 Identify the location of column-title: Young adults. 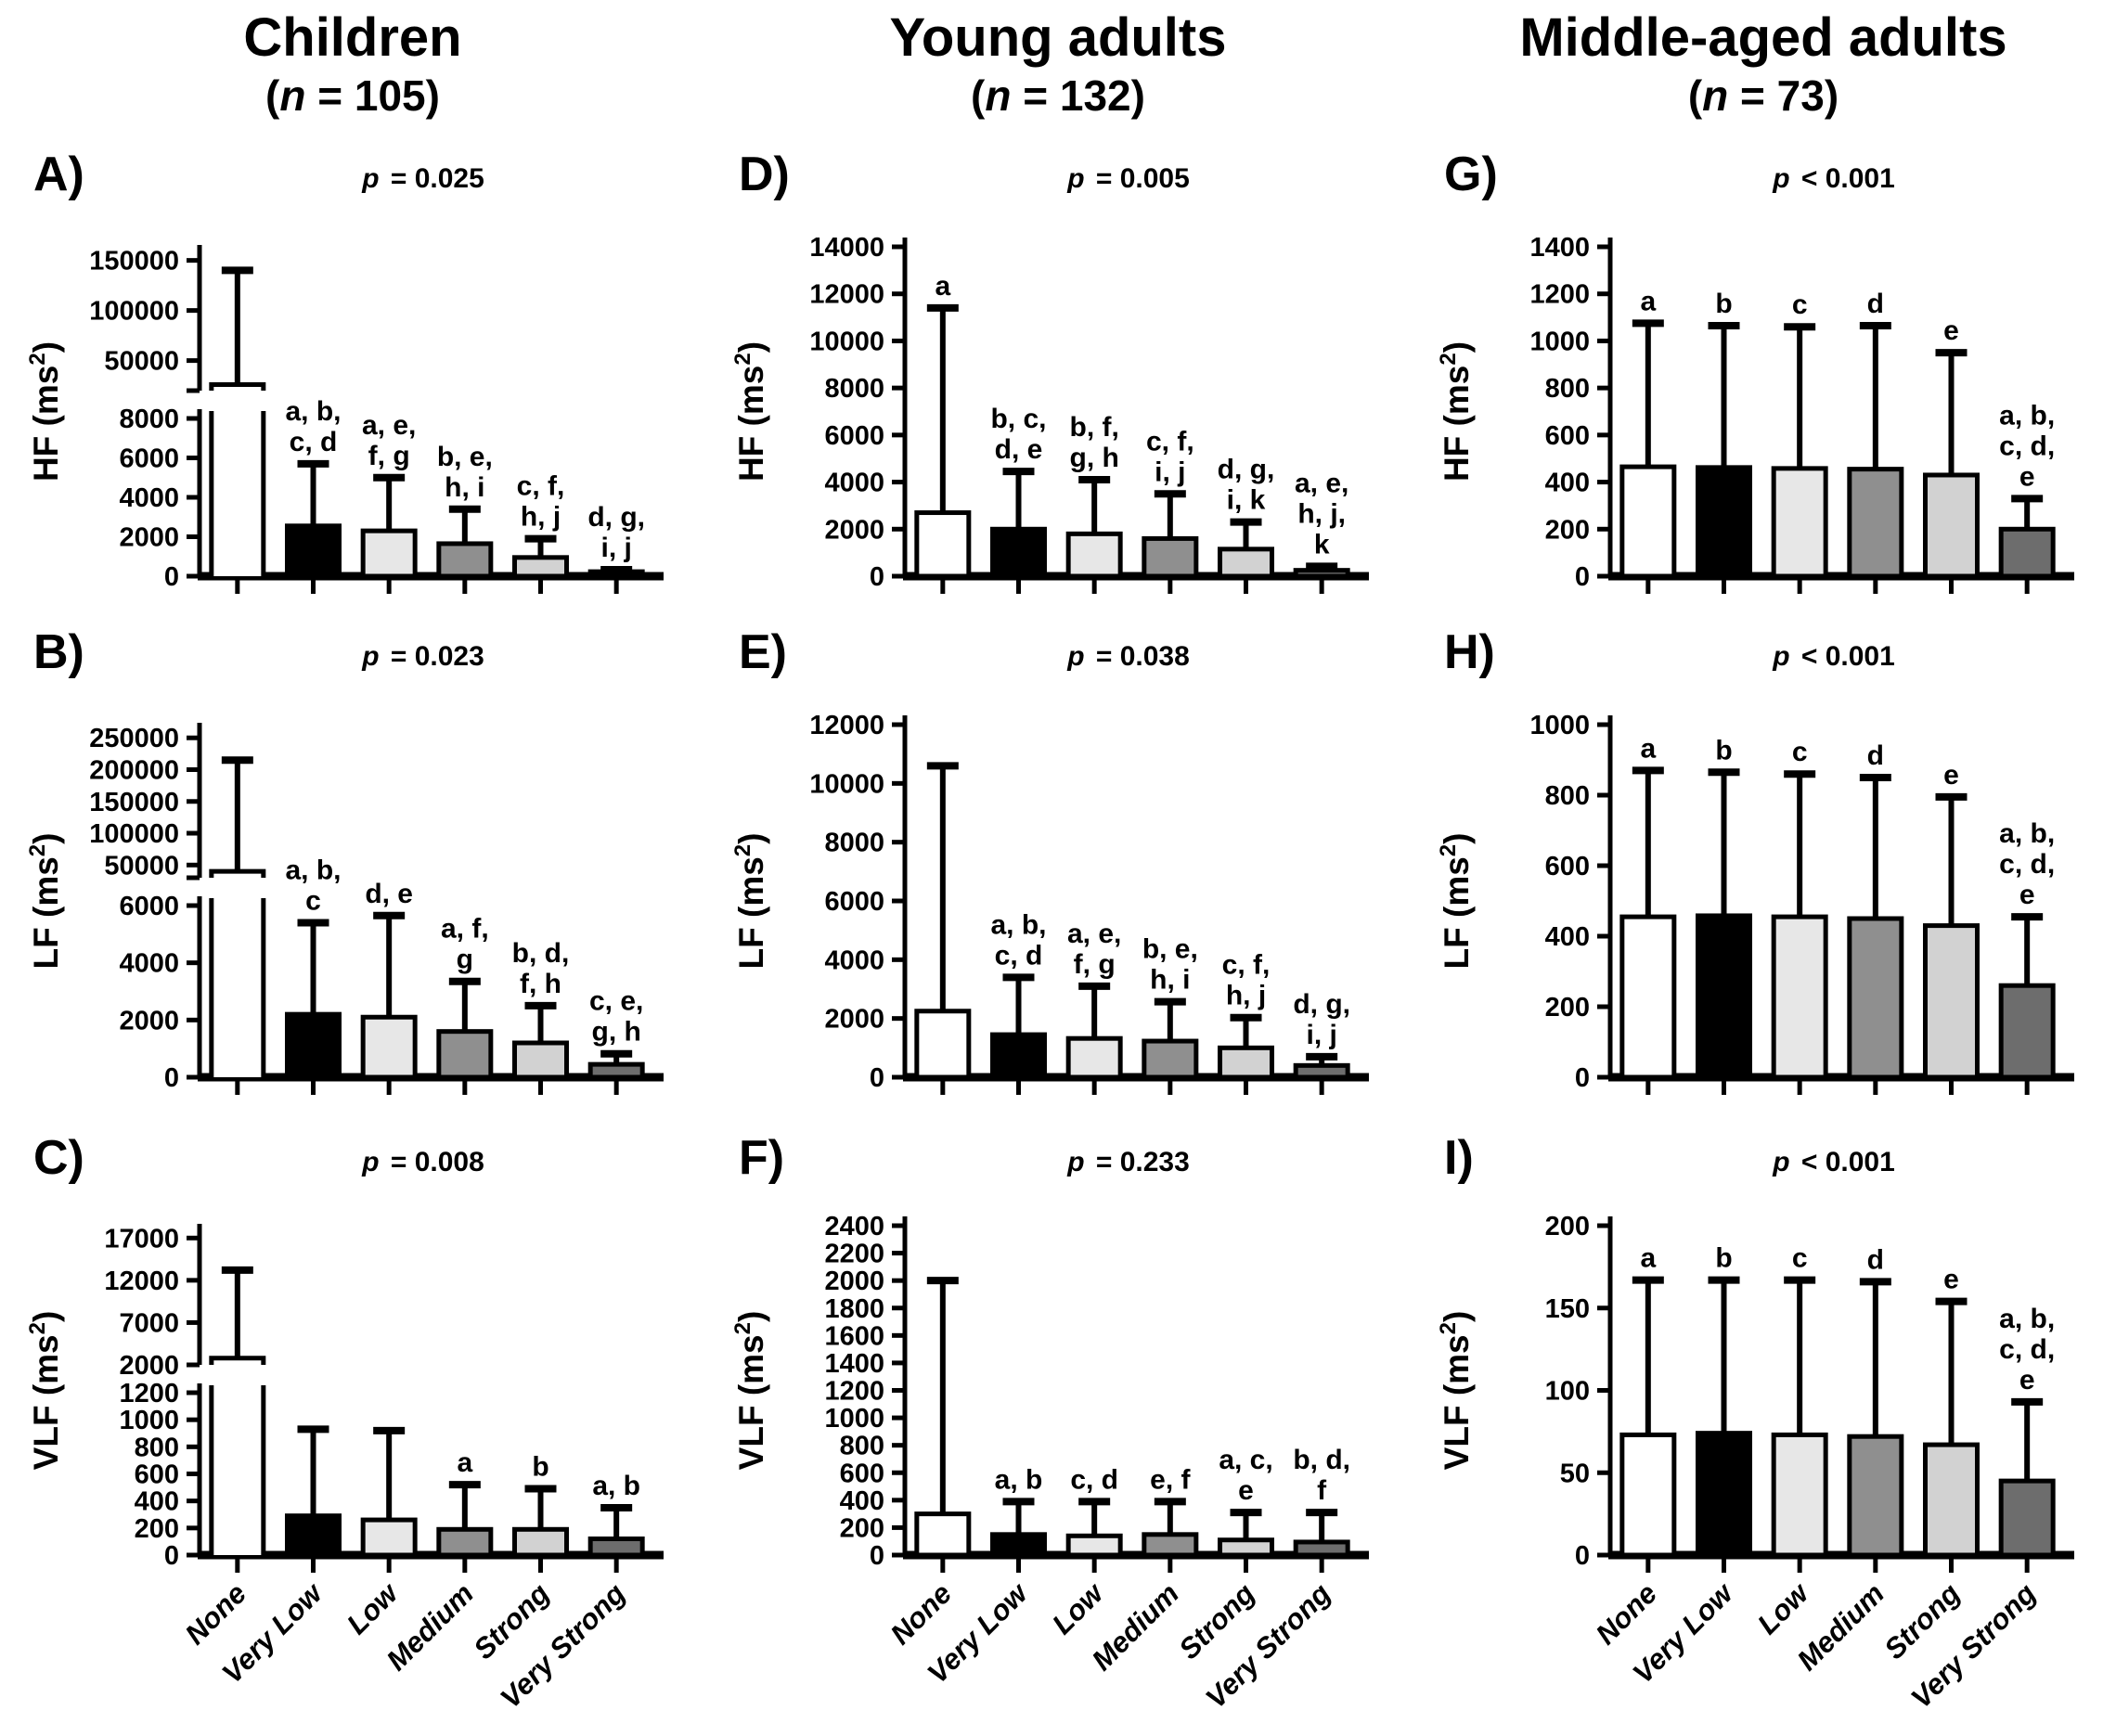
(1058, 37).